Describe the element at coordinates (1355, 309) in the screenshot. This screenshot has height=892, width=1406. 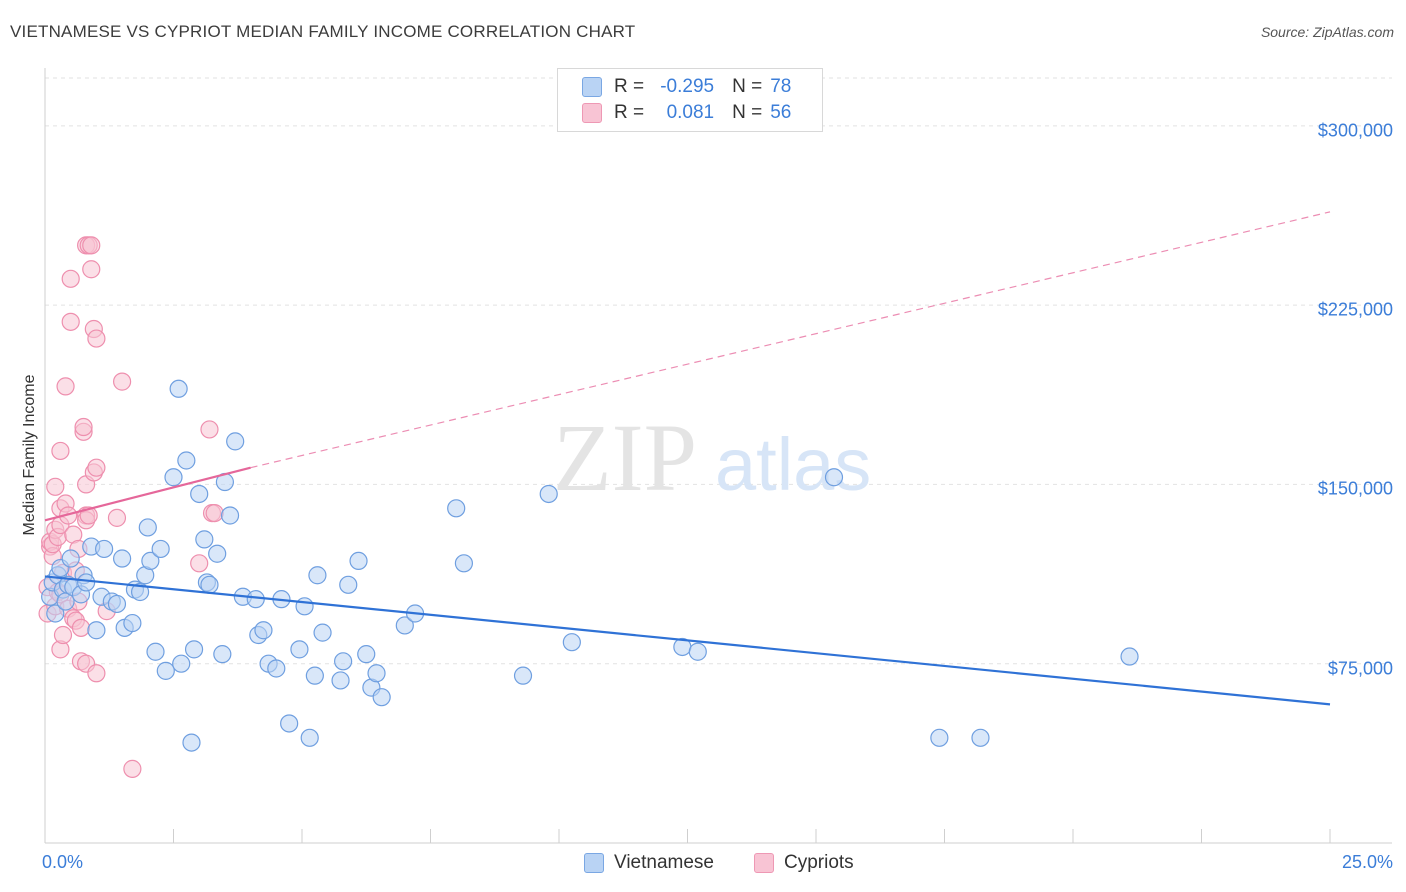
I see `y-tick-label-2: $225,000` at that location.